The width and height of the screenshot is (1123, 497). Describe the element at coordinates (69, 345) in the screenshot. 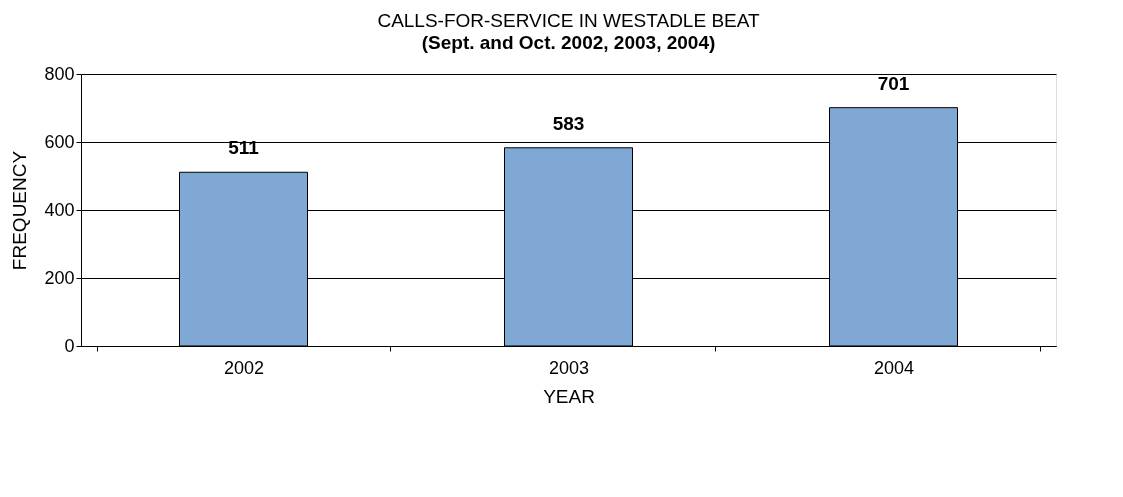

I see `y-tick-label: 0` at that location.